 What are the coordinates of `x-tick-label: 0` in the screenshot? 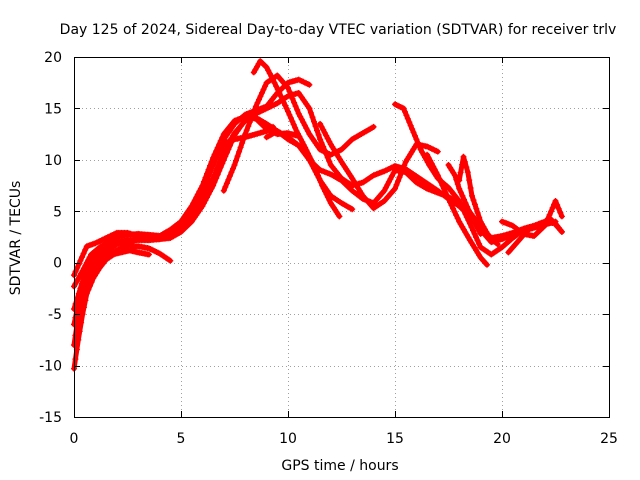 It's located at (74, 439).